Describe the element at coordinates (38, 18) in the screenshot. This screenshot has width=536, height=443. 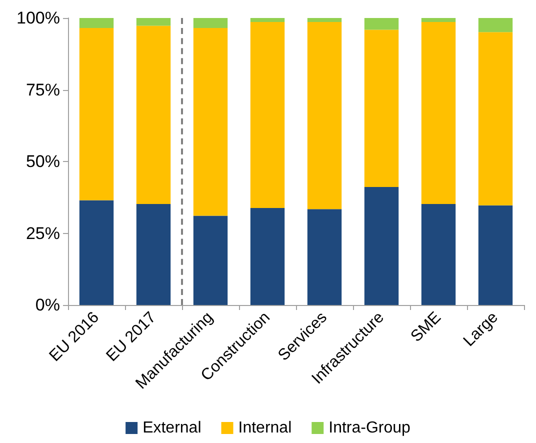
I see `y-tick-label: 100%` at that location.